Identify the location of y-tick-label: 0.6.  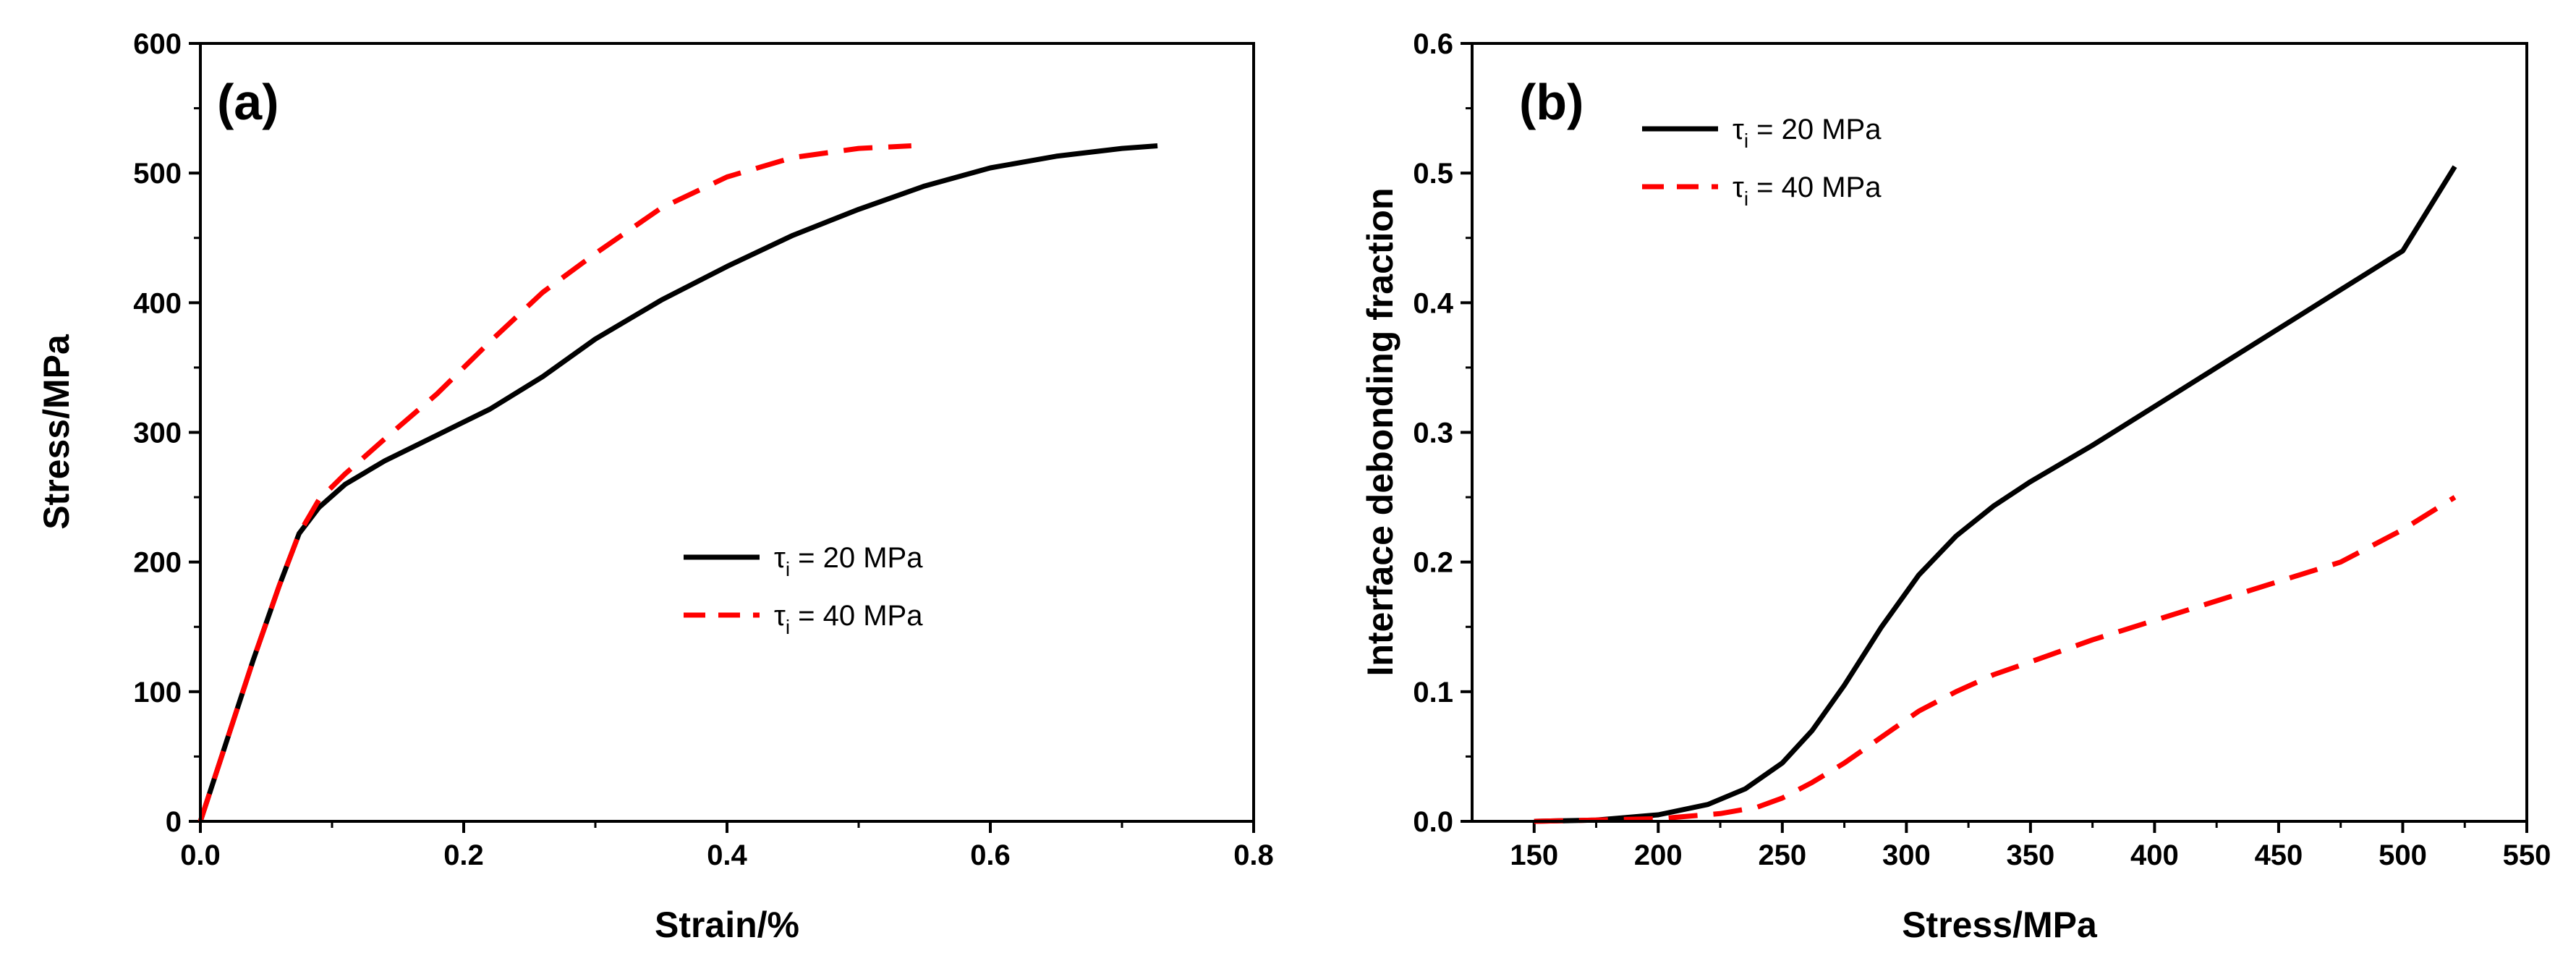
(1433, 44).